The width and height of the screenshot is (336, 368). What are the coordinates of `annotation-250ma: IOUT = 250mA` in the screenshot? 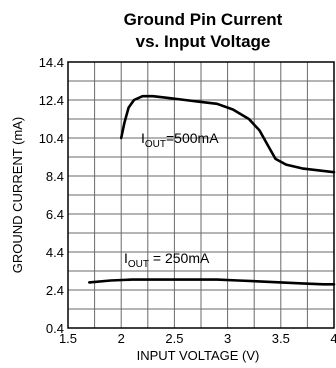 It's located at (167, 260).